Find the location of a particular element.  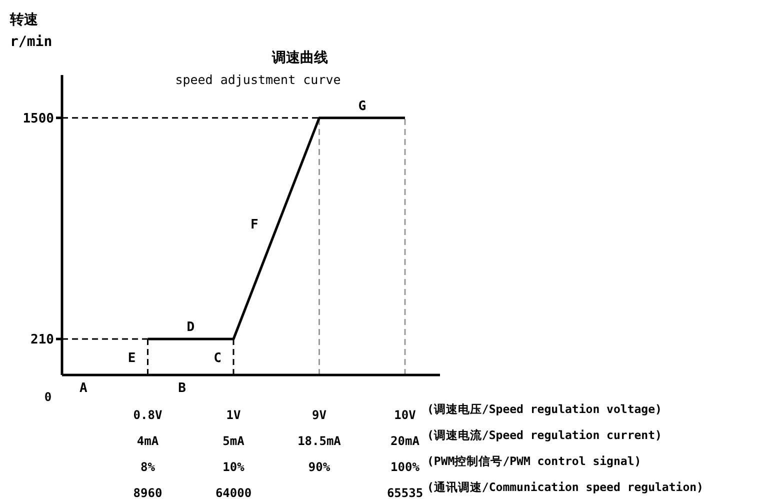

y-axis-title: 转速 r/min is located at coordinates (30, 31).